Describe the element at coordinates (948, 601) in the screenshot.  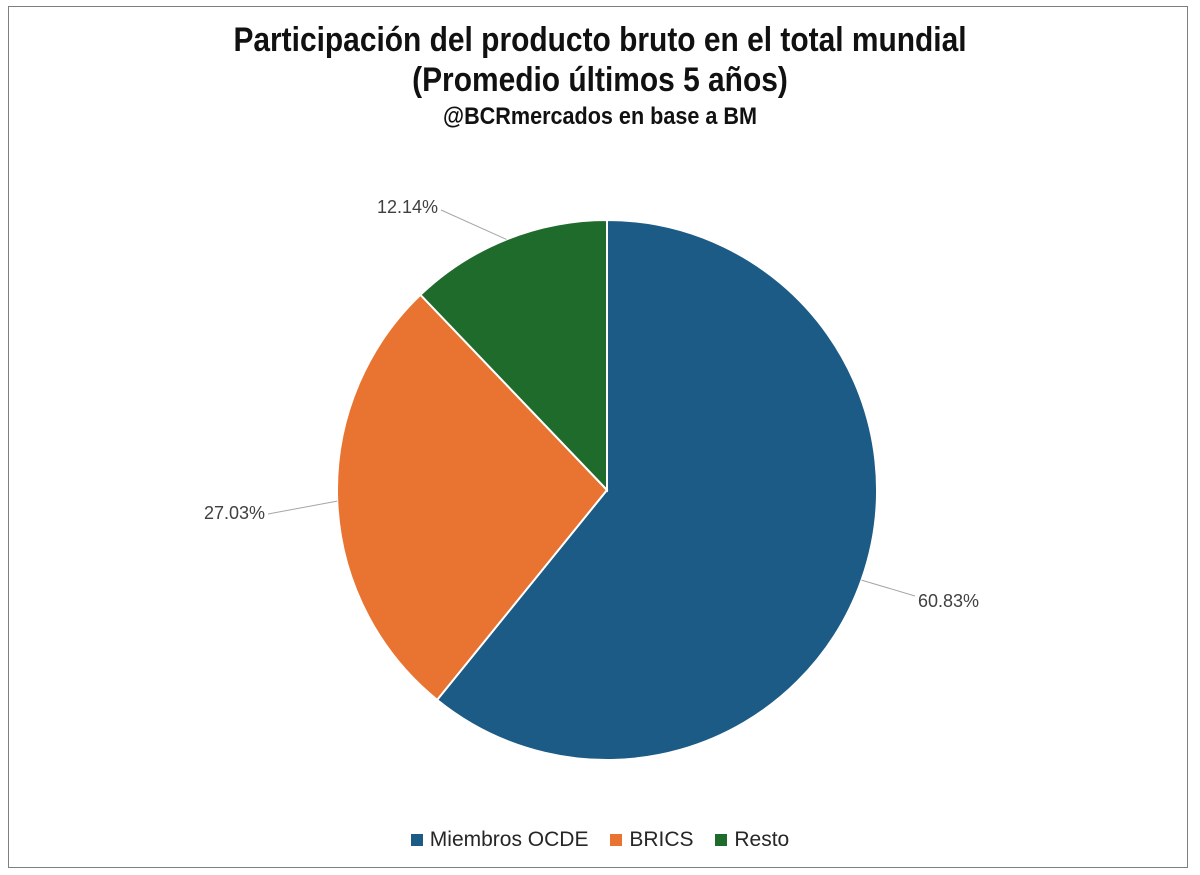
I see `data-label-ocde: 60.83%` at that location.